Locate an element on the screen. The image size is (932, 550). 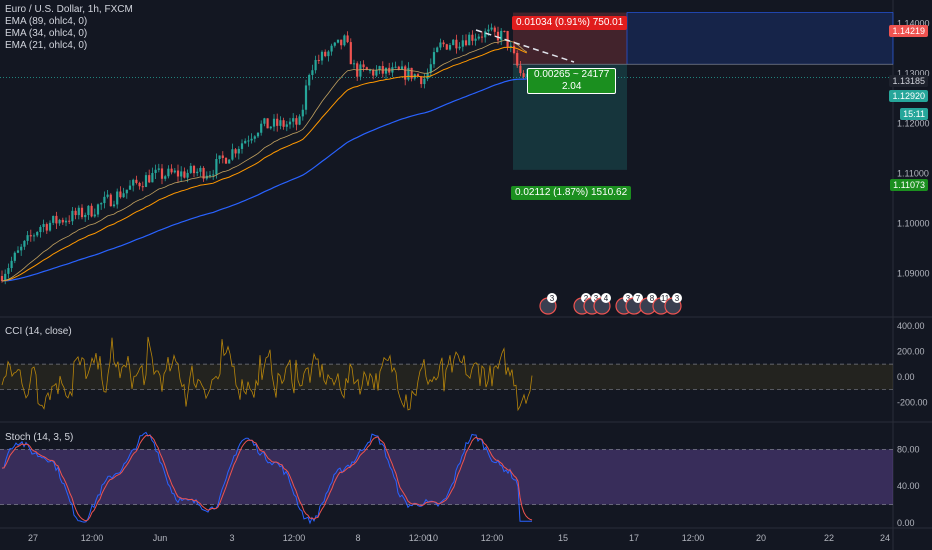
ema-21-legend: EMA (21, ohlc4, 0) is located at coordinates (46, 45).